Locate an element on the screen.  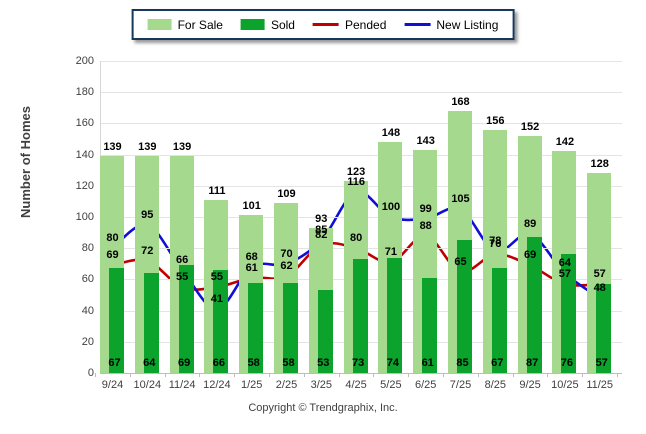
for-sale-value-label: 93 is located at coordinates (321, 218).